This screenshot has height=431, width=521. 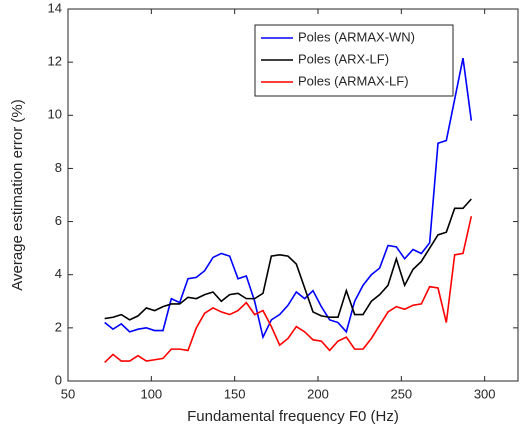 What do you see at coordinates (485, 393) in the screenshot?
I see `x-tick-label: 300` at bounding box center [485, 393].